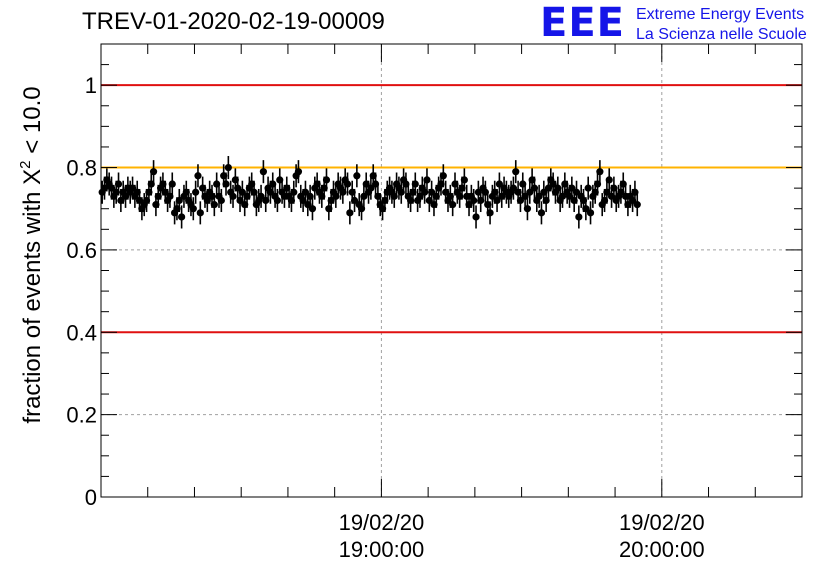 The height and width of the screenshot is (577, 836). What do you see at coordinates (582, 23) in the screenshot?
I see `logo-mark: EEE` at bounding box center [582, 23].